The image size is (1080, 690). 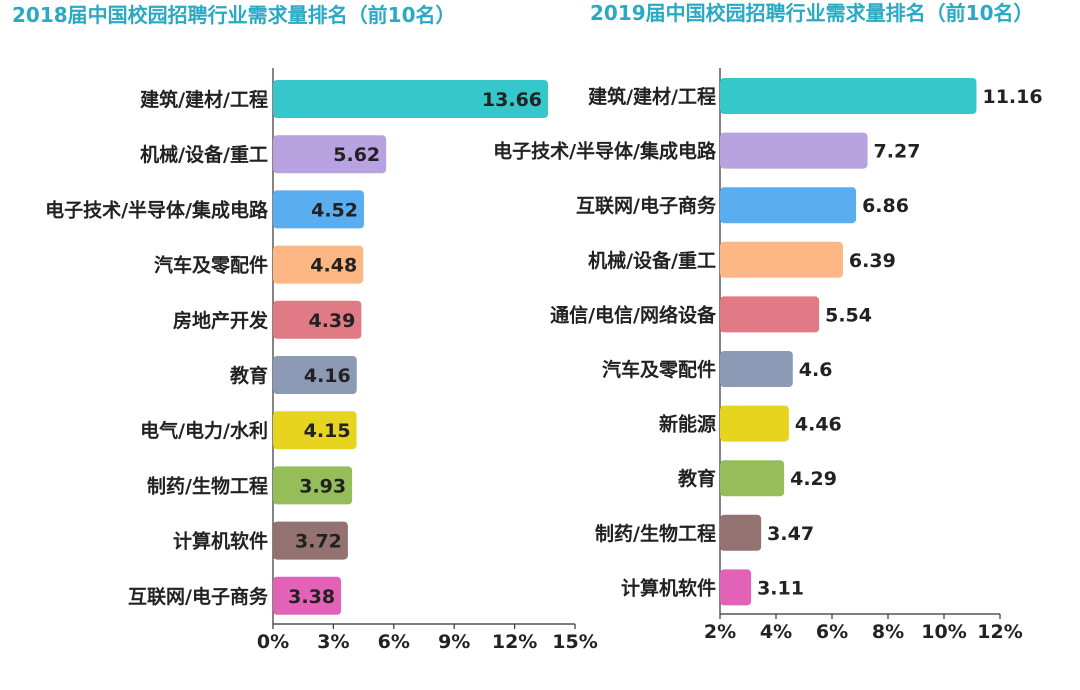 What do you see at coordinates (273, 642) in the screenshot?
I see `x-tick-label: 0%` at bounding box center [273, 642].